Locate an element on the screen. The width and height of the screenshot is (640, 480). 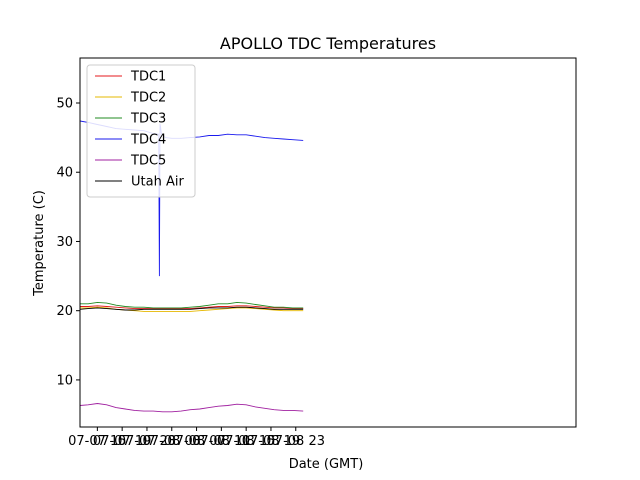
series-line-utah-air is located at coordinates (192, 308).